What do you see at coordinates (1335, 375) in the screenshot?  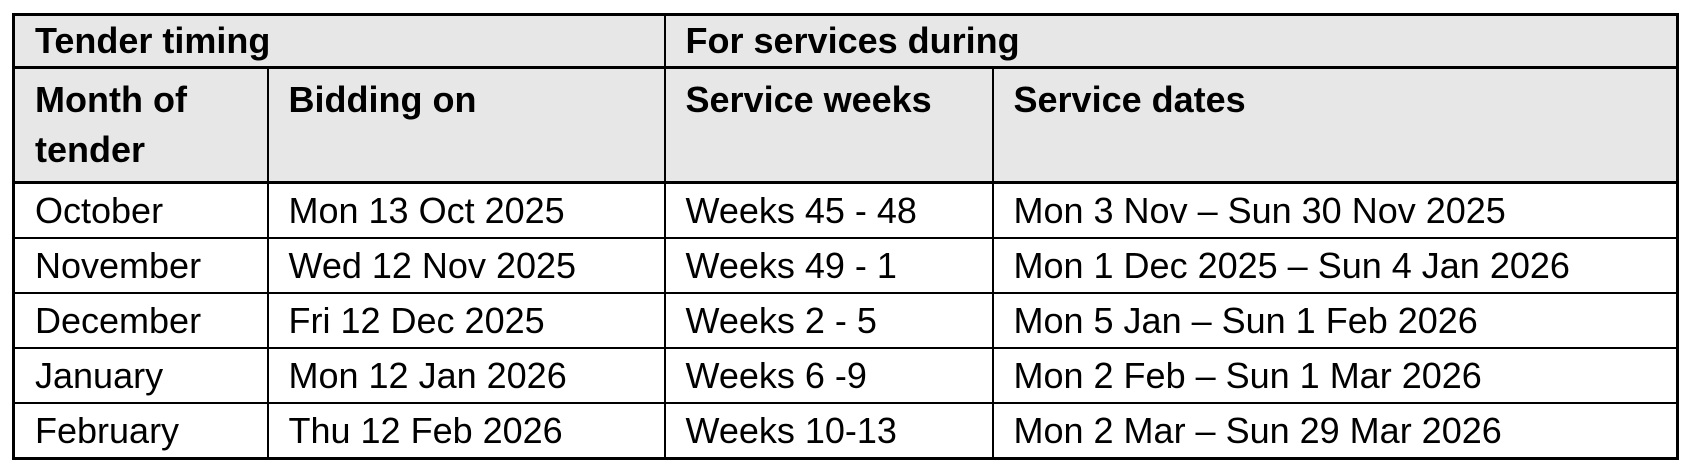 I see `cell-service-dates: Mon 2 Feb – Sun 1 Mar 2026` at bounding box center [1335, 375].